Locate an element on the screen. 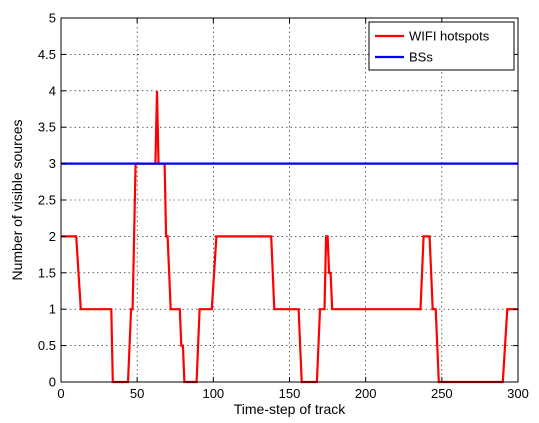 The image size is (539, 423). x-tick-label: 100 is located at coordinates (213, 393).